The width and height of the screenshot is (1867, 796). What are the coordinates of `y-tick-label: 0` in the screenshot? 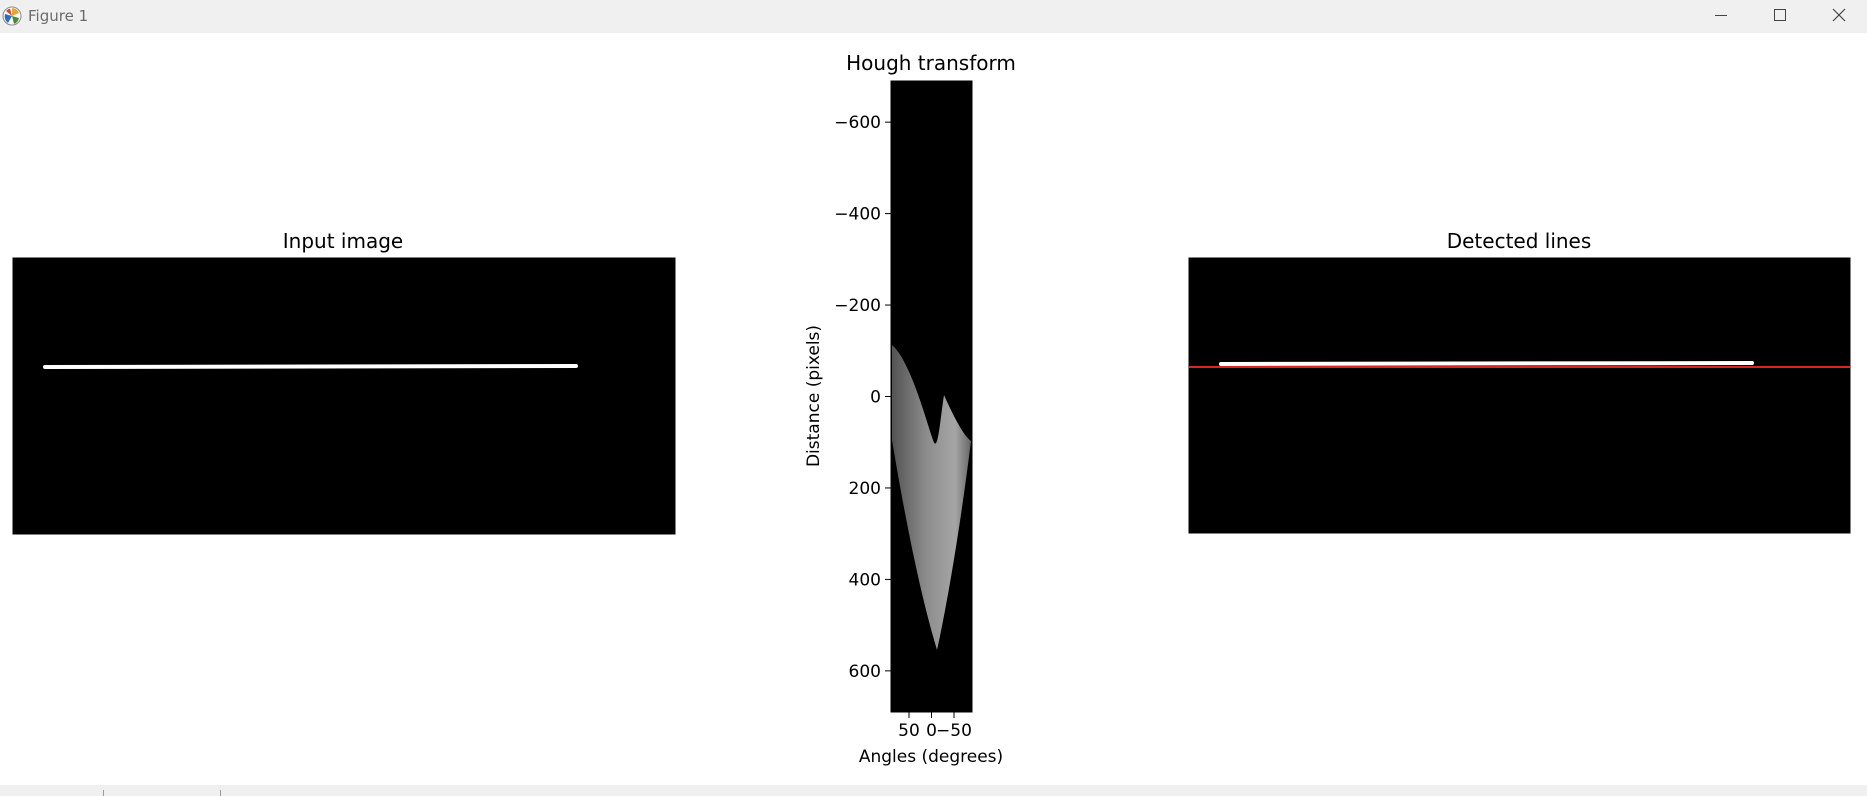 It's located at (875, 398).